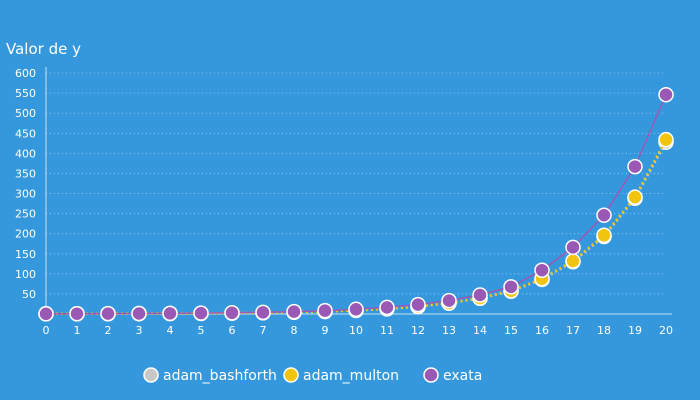  Describe the element at coordinates (170, 330) in the screenshot. I see `x-tick-label: 4` at that location.